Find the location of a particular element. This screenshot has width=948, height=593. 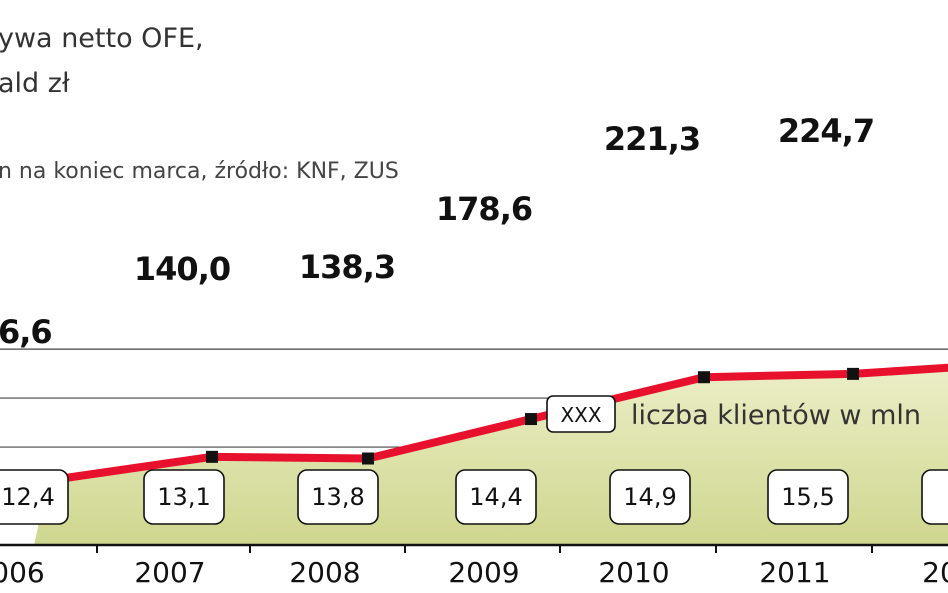

client-box-2012: 1 is located at coordinates (934, 497).